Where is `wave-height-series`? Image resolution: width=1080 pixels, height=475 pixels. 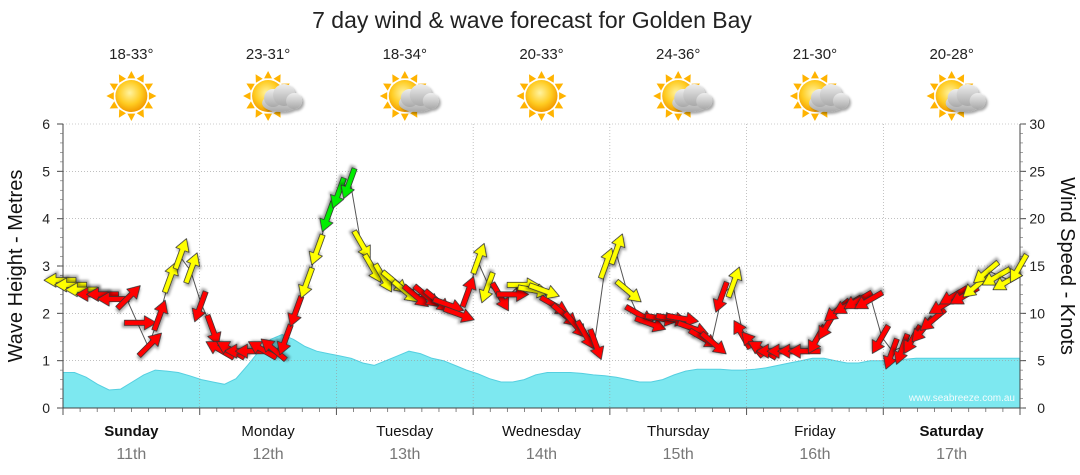
wave-height-series is located at coordinates (541, 371).